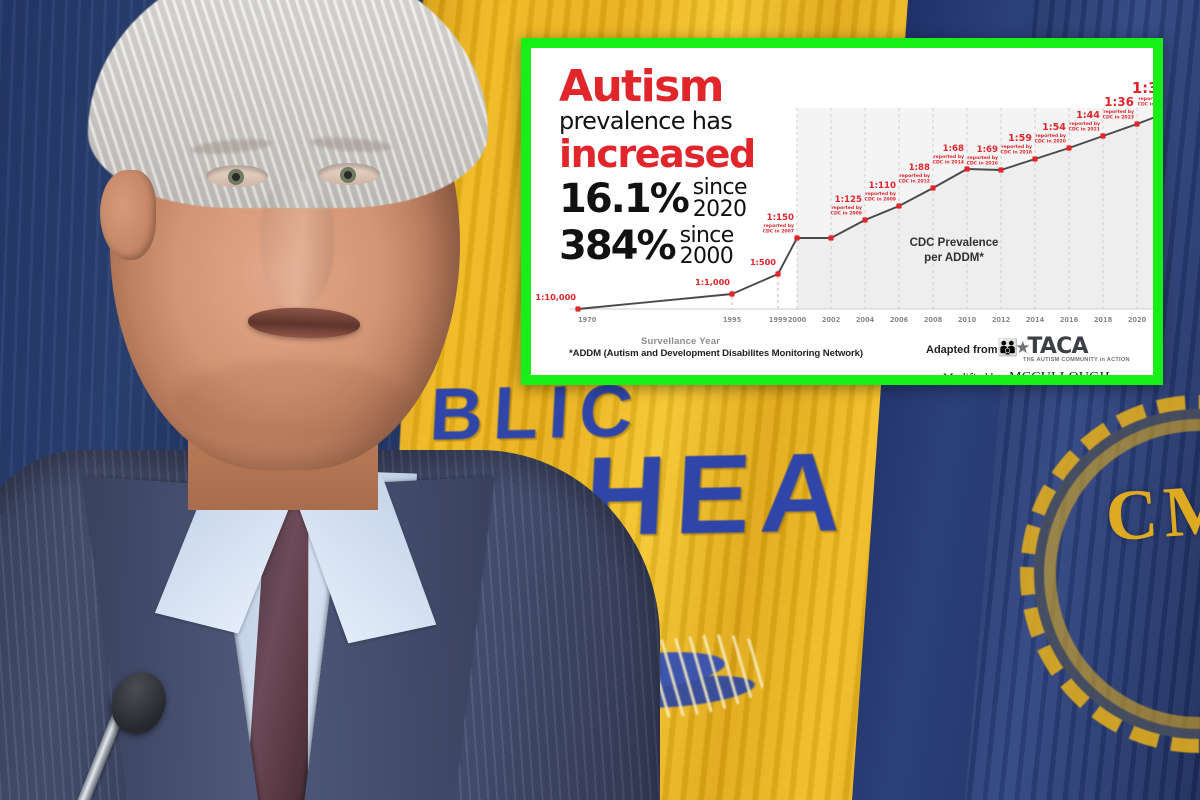  I want to click on svg-text: CDC in 2020, so click(1050, 142).